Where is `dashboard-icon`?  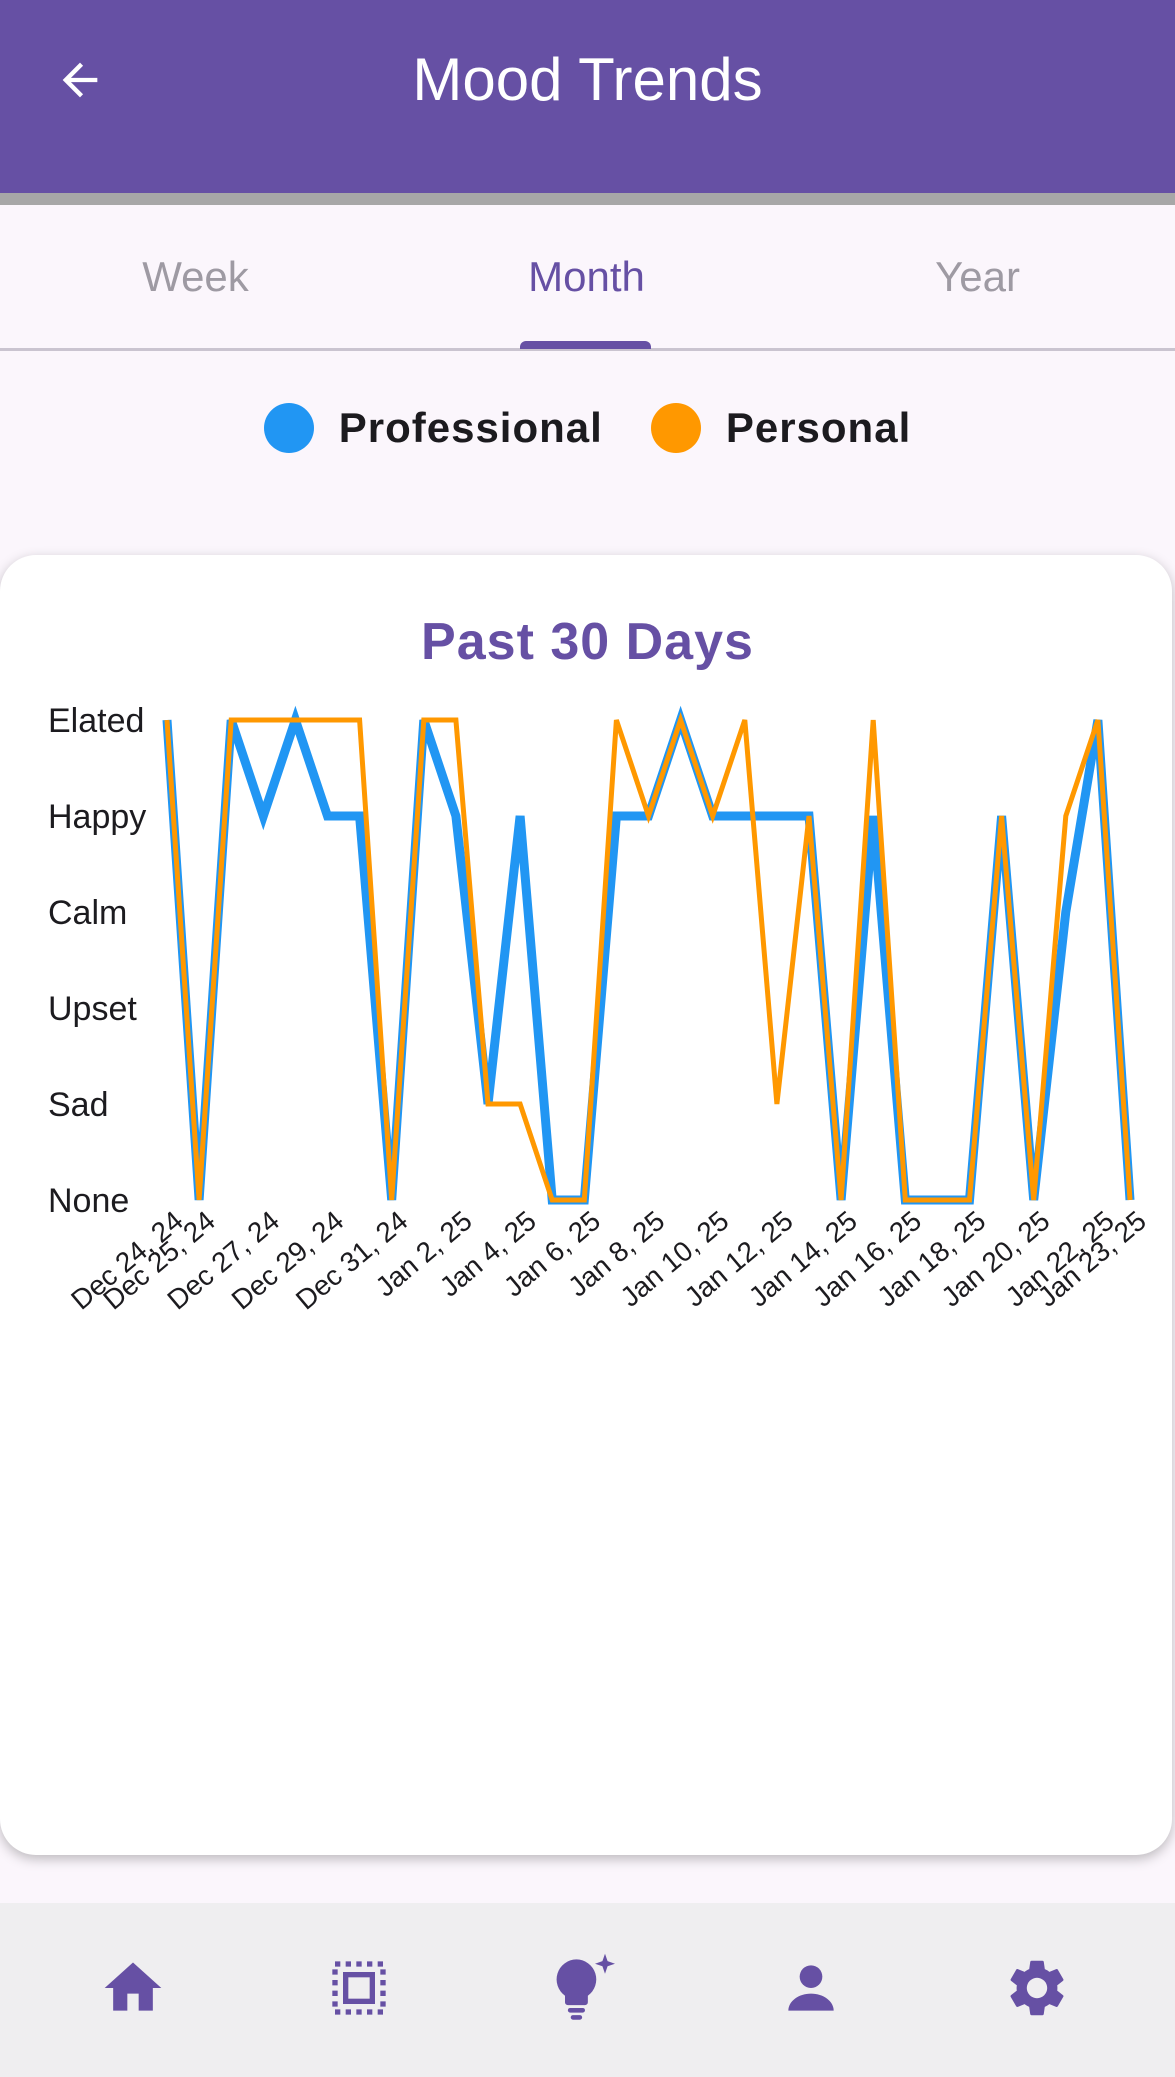
dashboard-icon is located at coordinates (359, 1988).